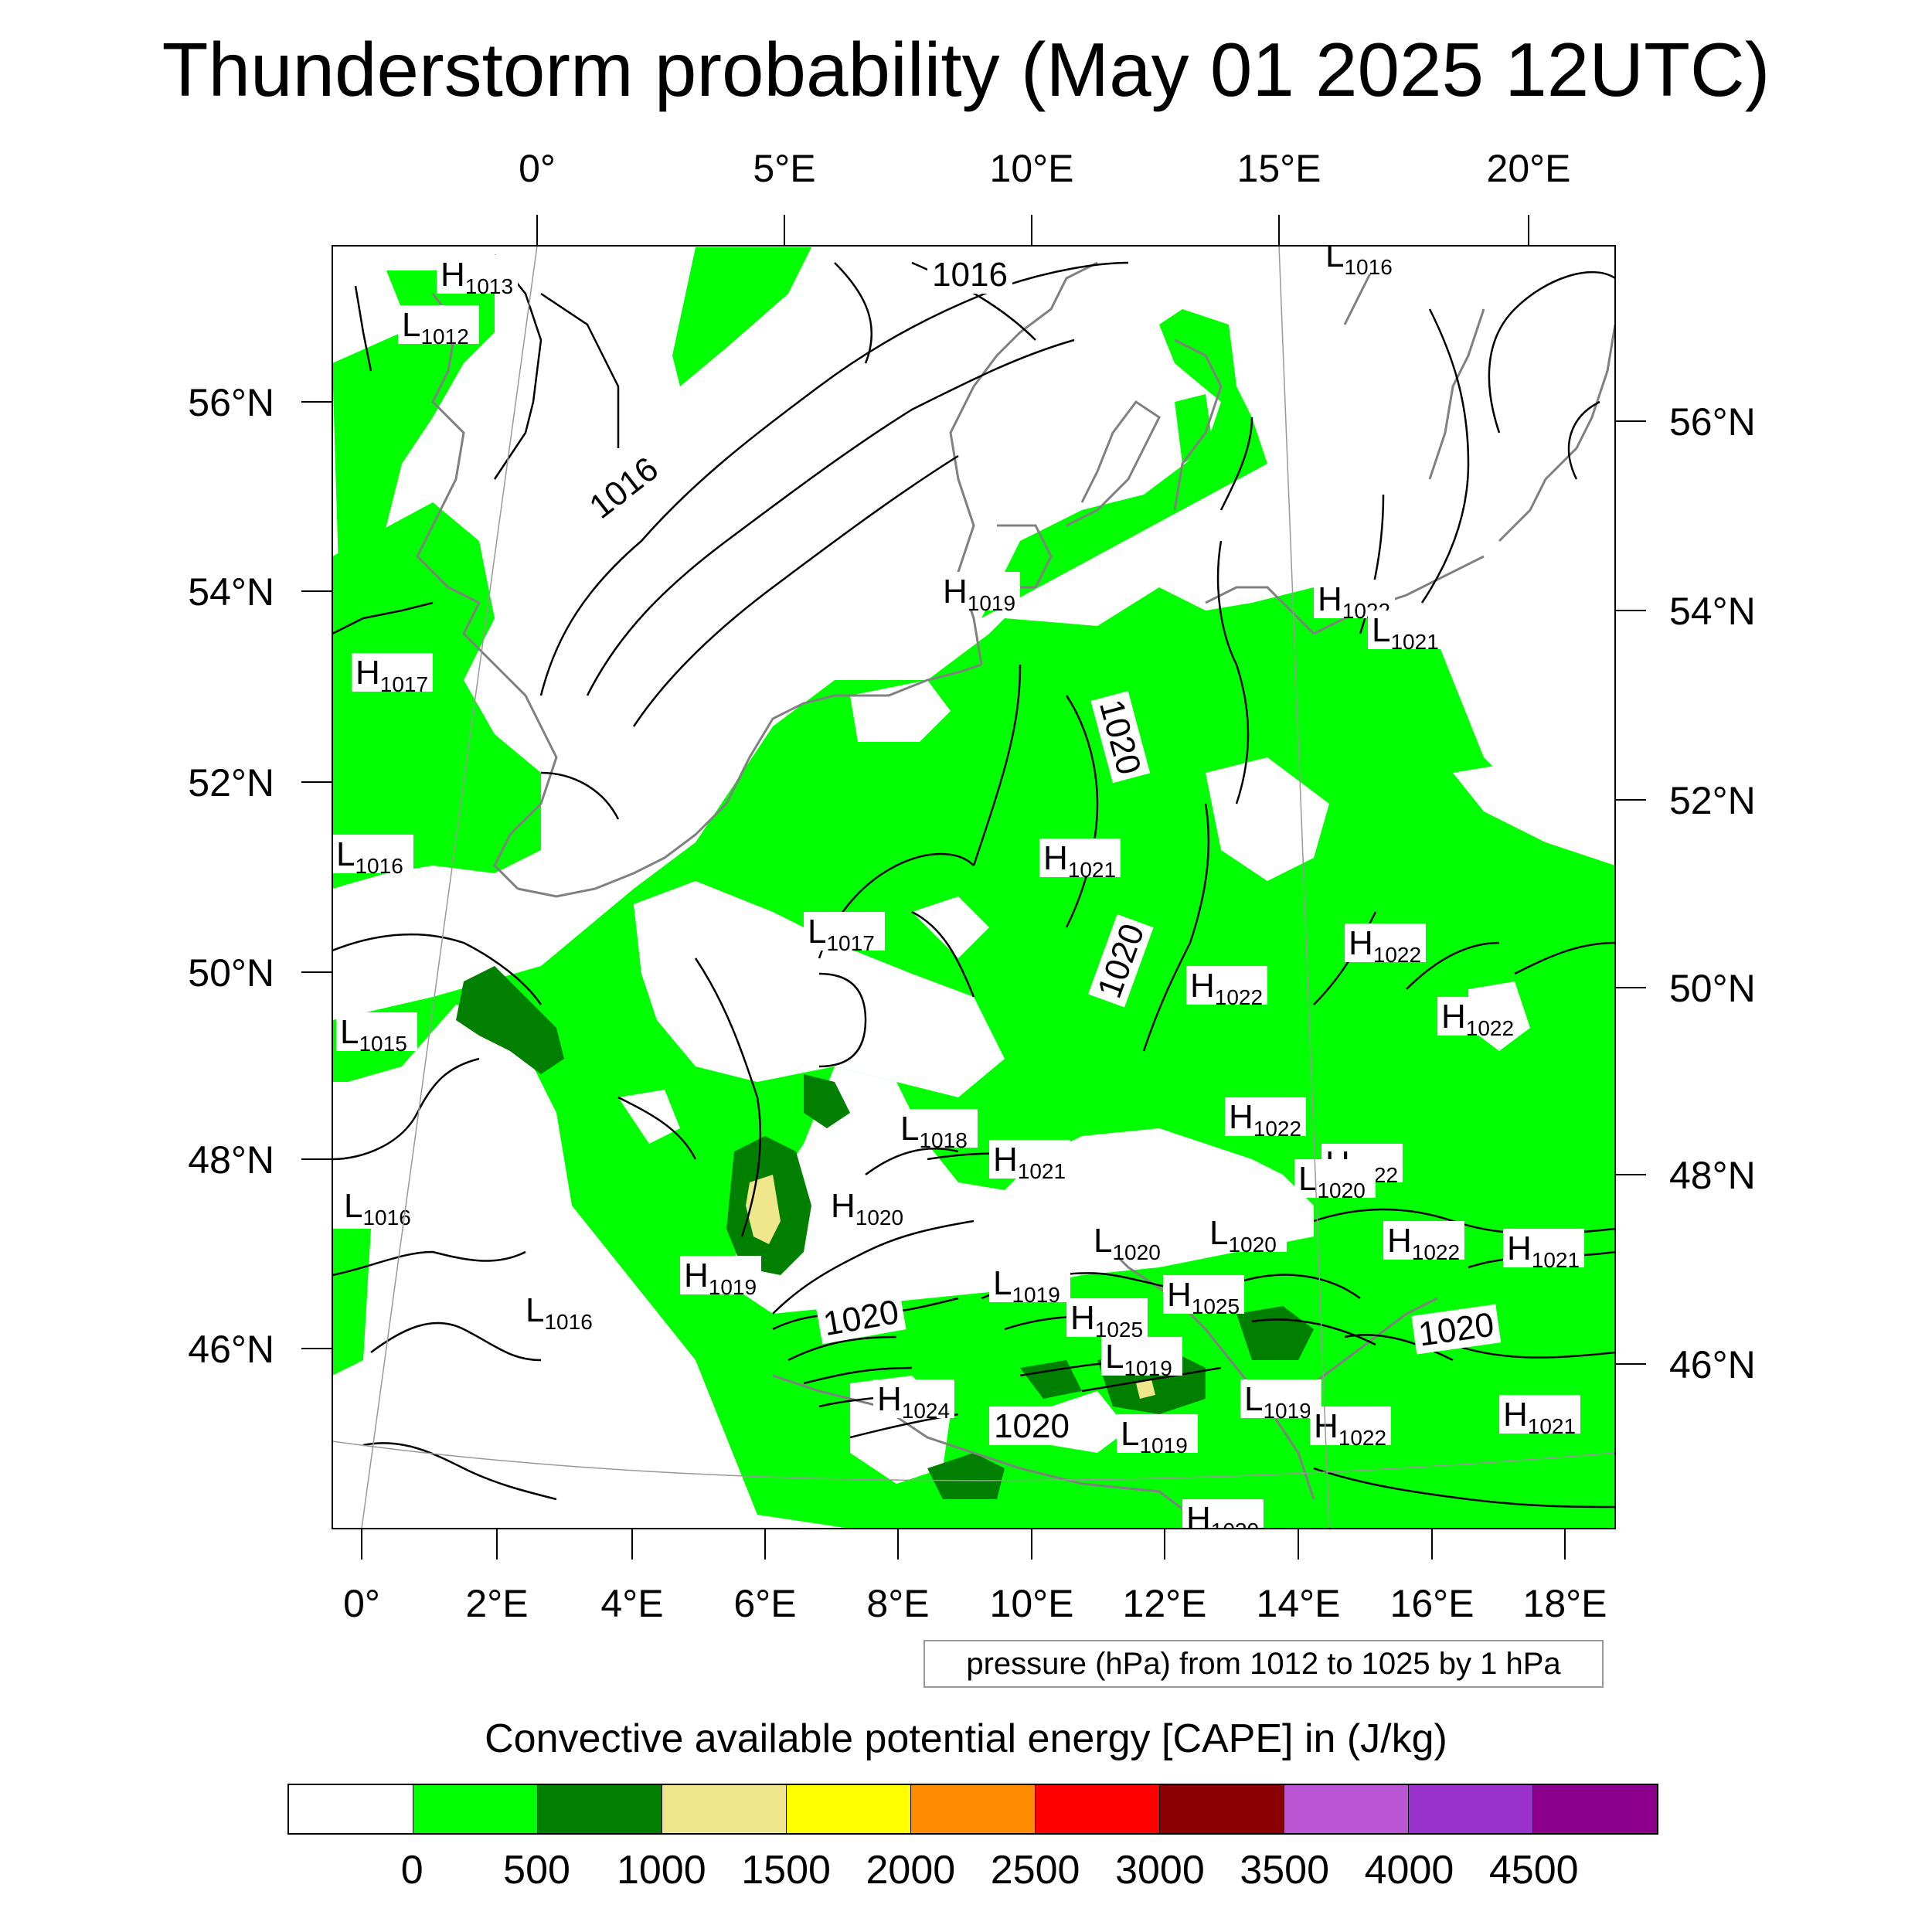  Describe the element at coordinates (1713, 800) in the screenshot. I see `right-axis-label: 52°N` at that location.